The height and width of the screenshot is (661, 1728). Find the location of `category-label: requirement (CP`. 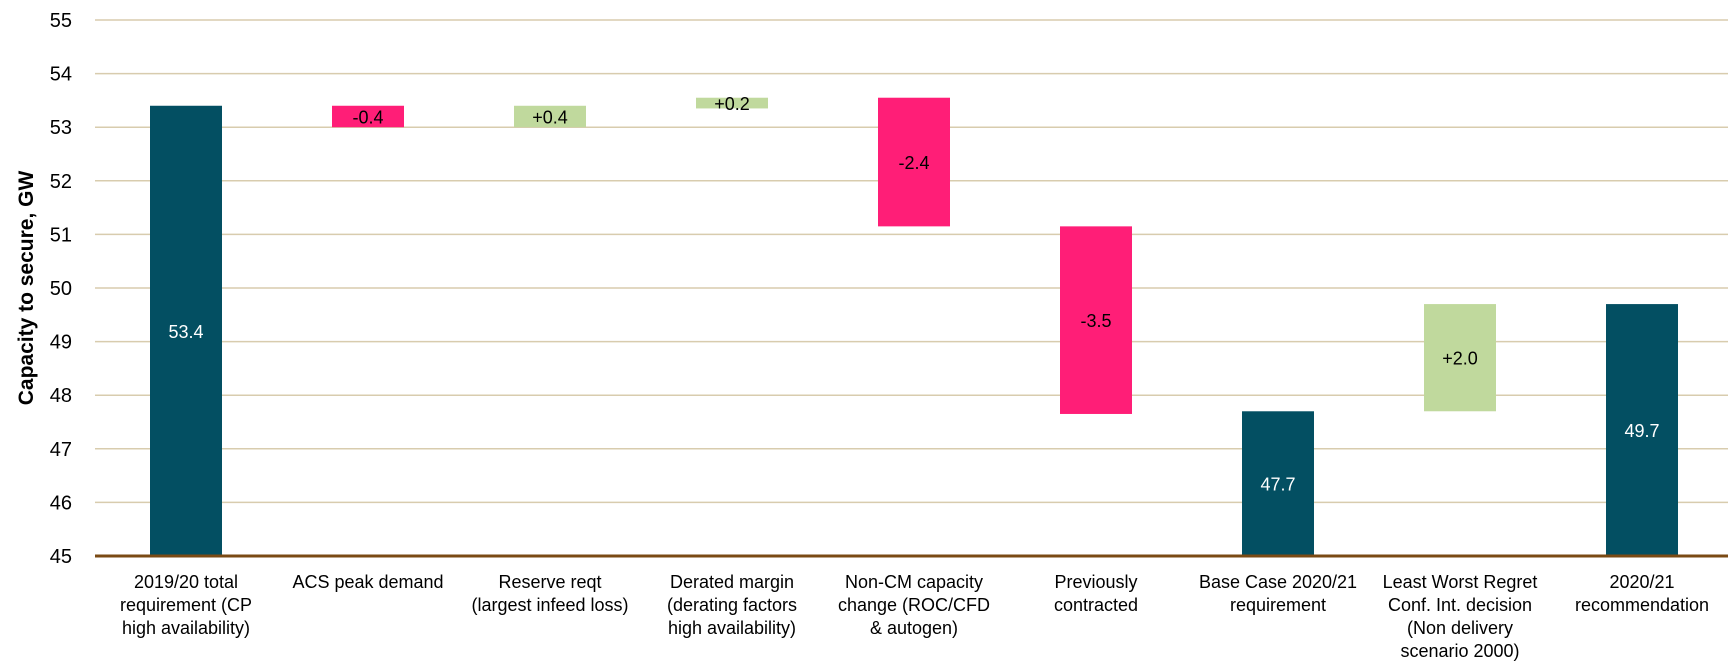

category-label: requirement (CP is located at coordinates (186, 605).